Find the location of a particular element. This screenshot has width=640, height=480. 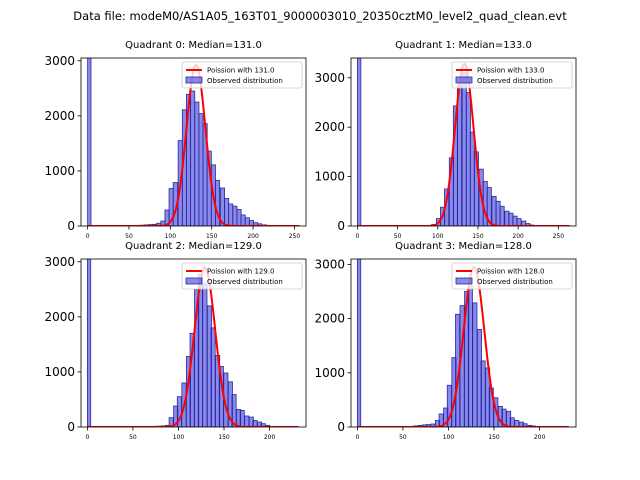

legend: Poission with 131.0 Observed distribution is located at coordinates (242, 75).